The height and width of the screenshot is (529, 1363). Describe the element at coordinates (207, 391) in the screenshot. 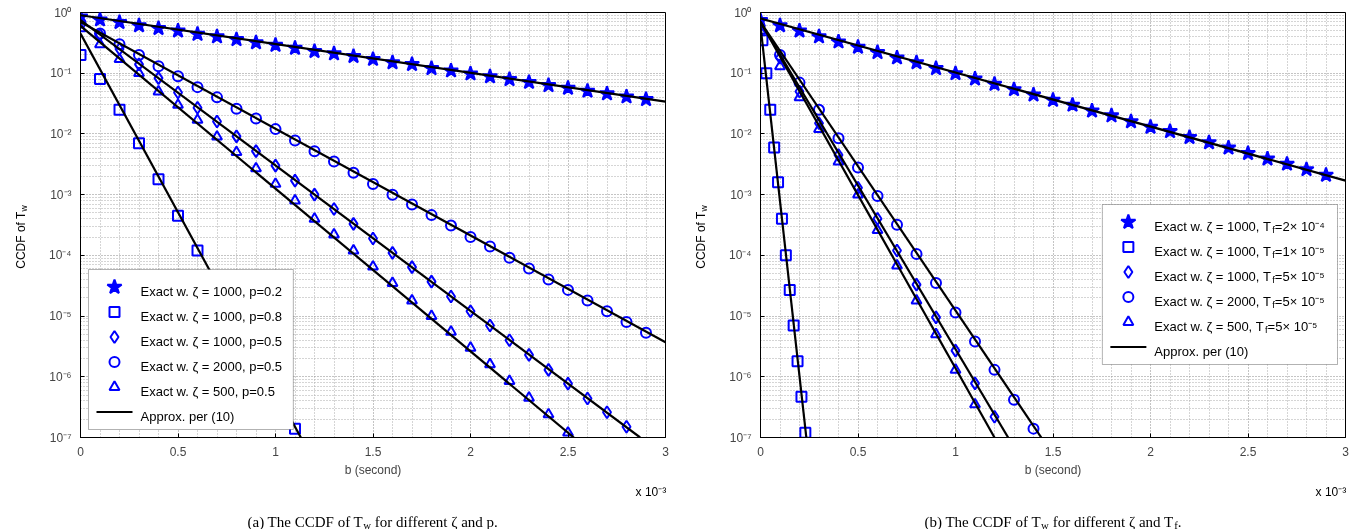

I see `legend-label: Exact w. ζ = 500, p=0.5` at that location.